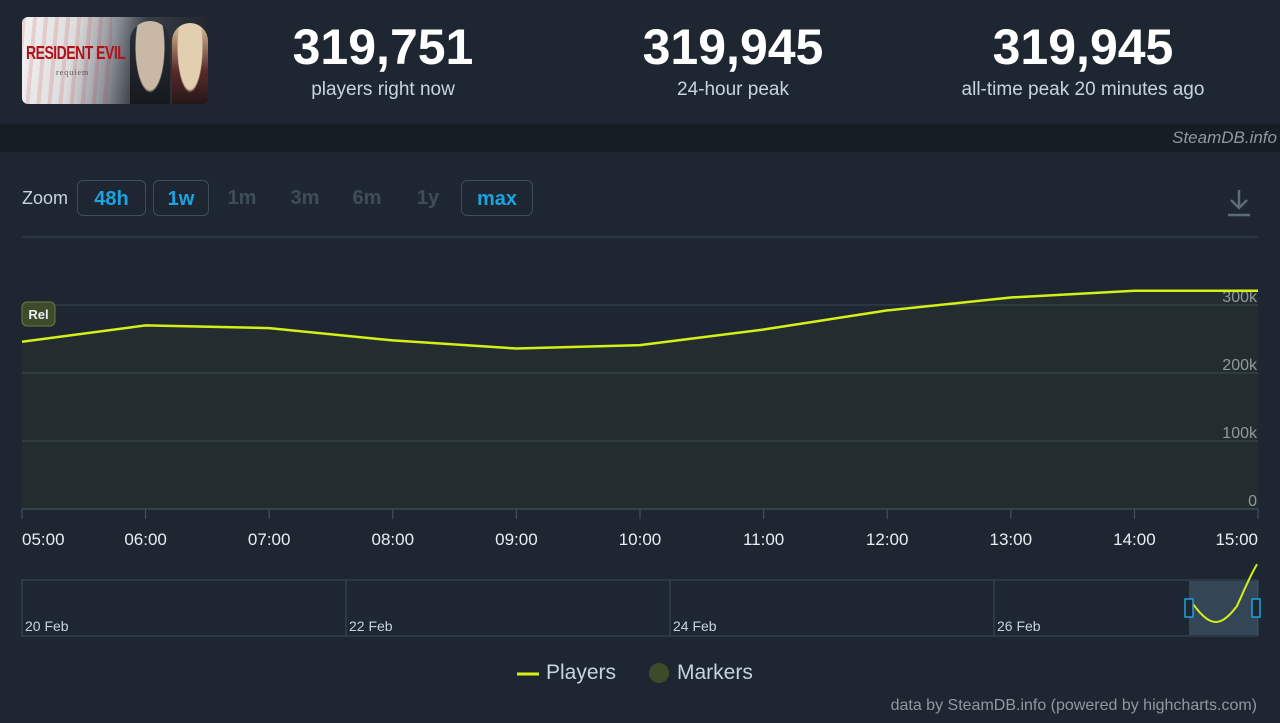 The image size is (1280, 723). I want to click on y-tick-label: 300k, so click(1240, 297).